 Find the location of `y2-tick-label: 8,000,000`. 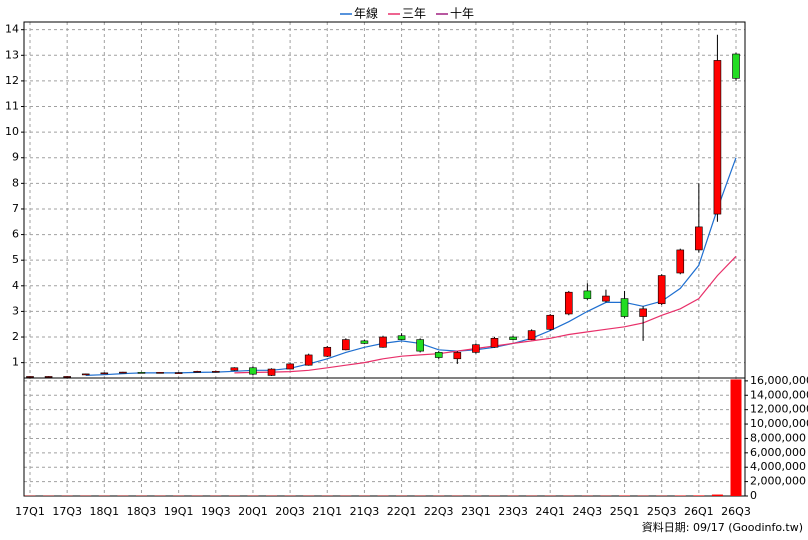

y2-tick-label: 8,000,000 is located at coordinates (778, 437).